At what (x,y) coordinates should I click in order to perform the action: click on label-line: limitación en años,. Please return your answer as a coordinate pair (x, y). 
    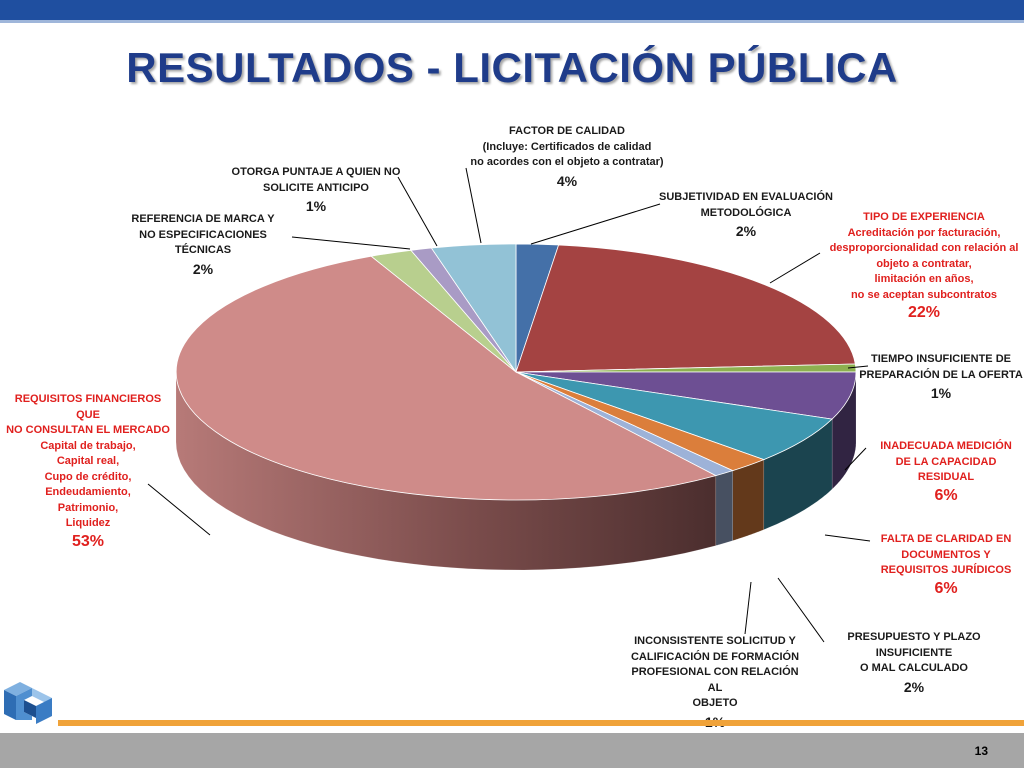
    Looking at the image, I should click on (924, 279).